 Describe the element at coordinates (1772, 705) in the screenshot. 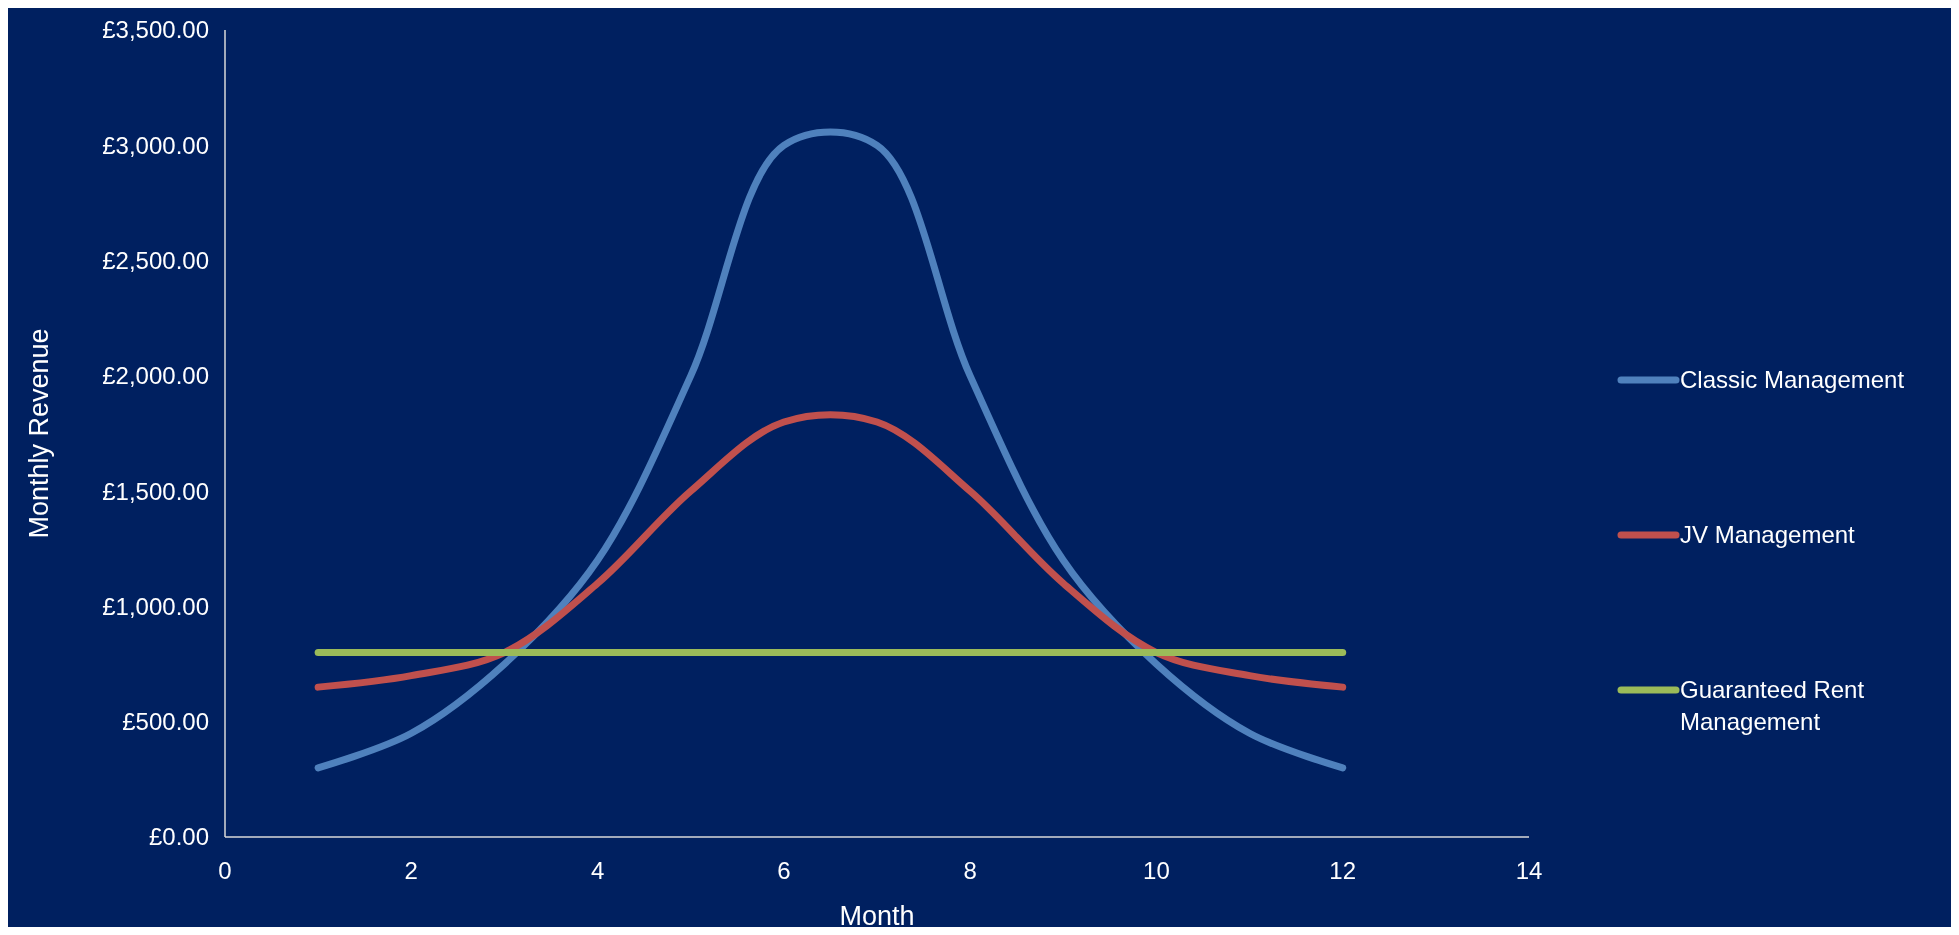

I see `legend-label: Guaranteed Rent Management` at that location.